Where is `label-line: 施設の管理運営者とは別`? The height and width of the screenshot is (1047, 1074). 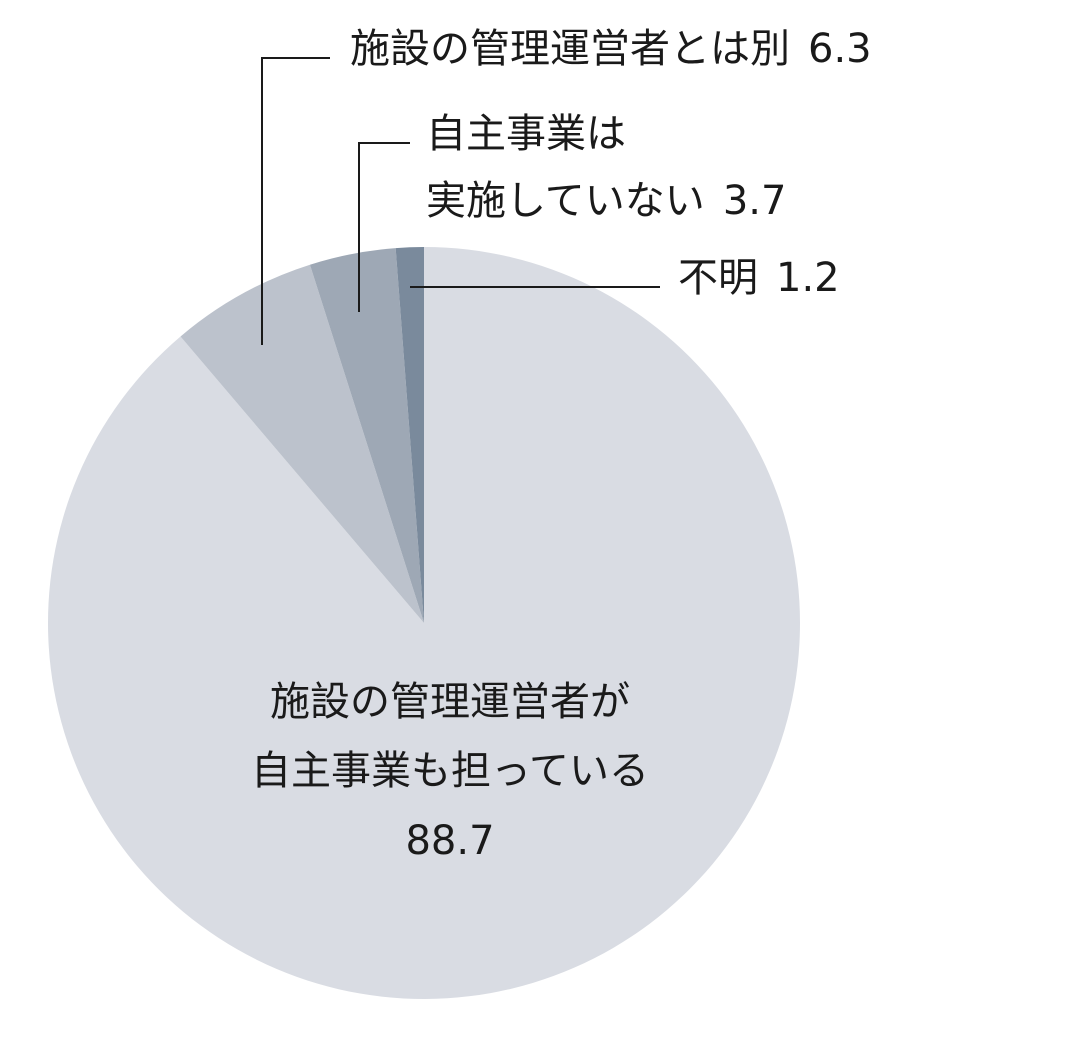 label-line: 施設の管理運営者とは別 is located at coordinates (570, 49).